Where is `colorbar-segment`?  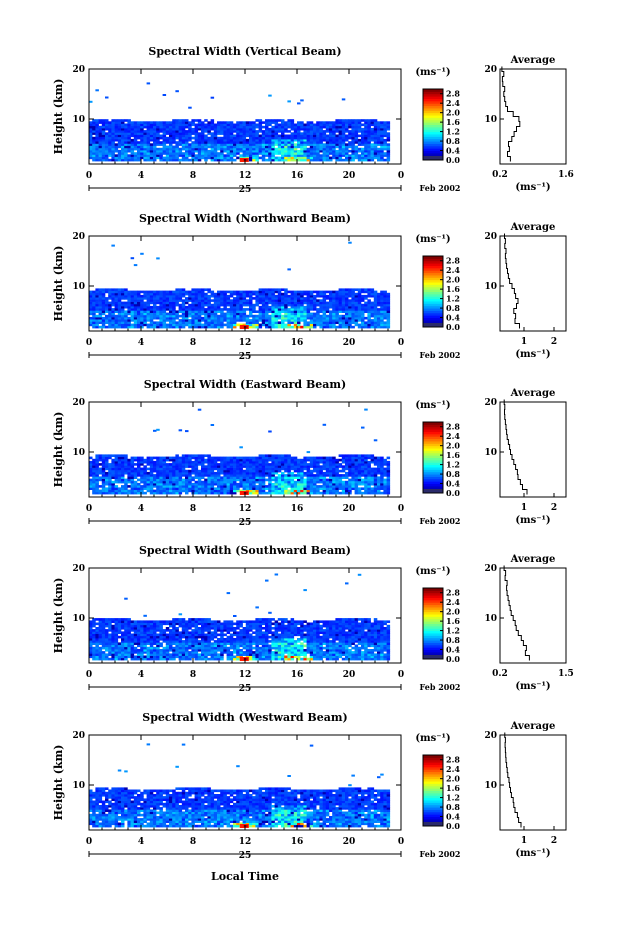
colorbar-segment is located at coordinates (433, 290).